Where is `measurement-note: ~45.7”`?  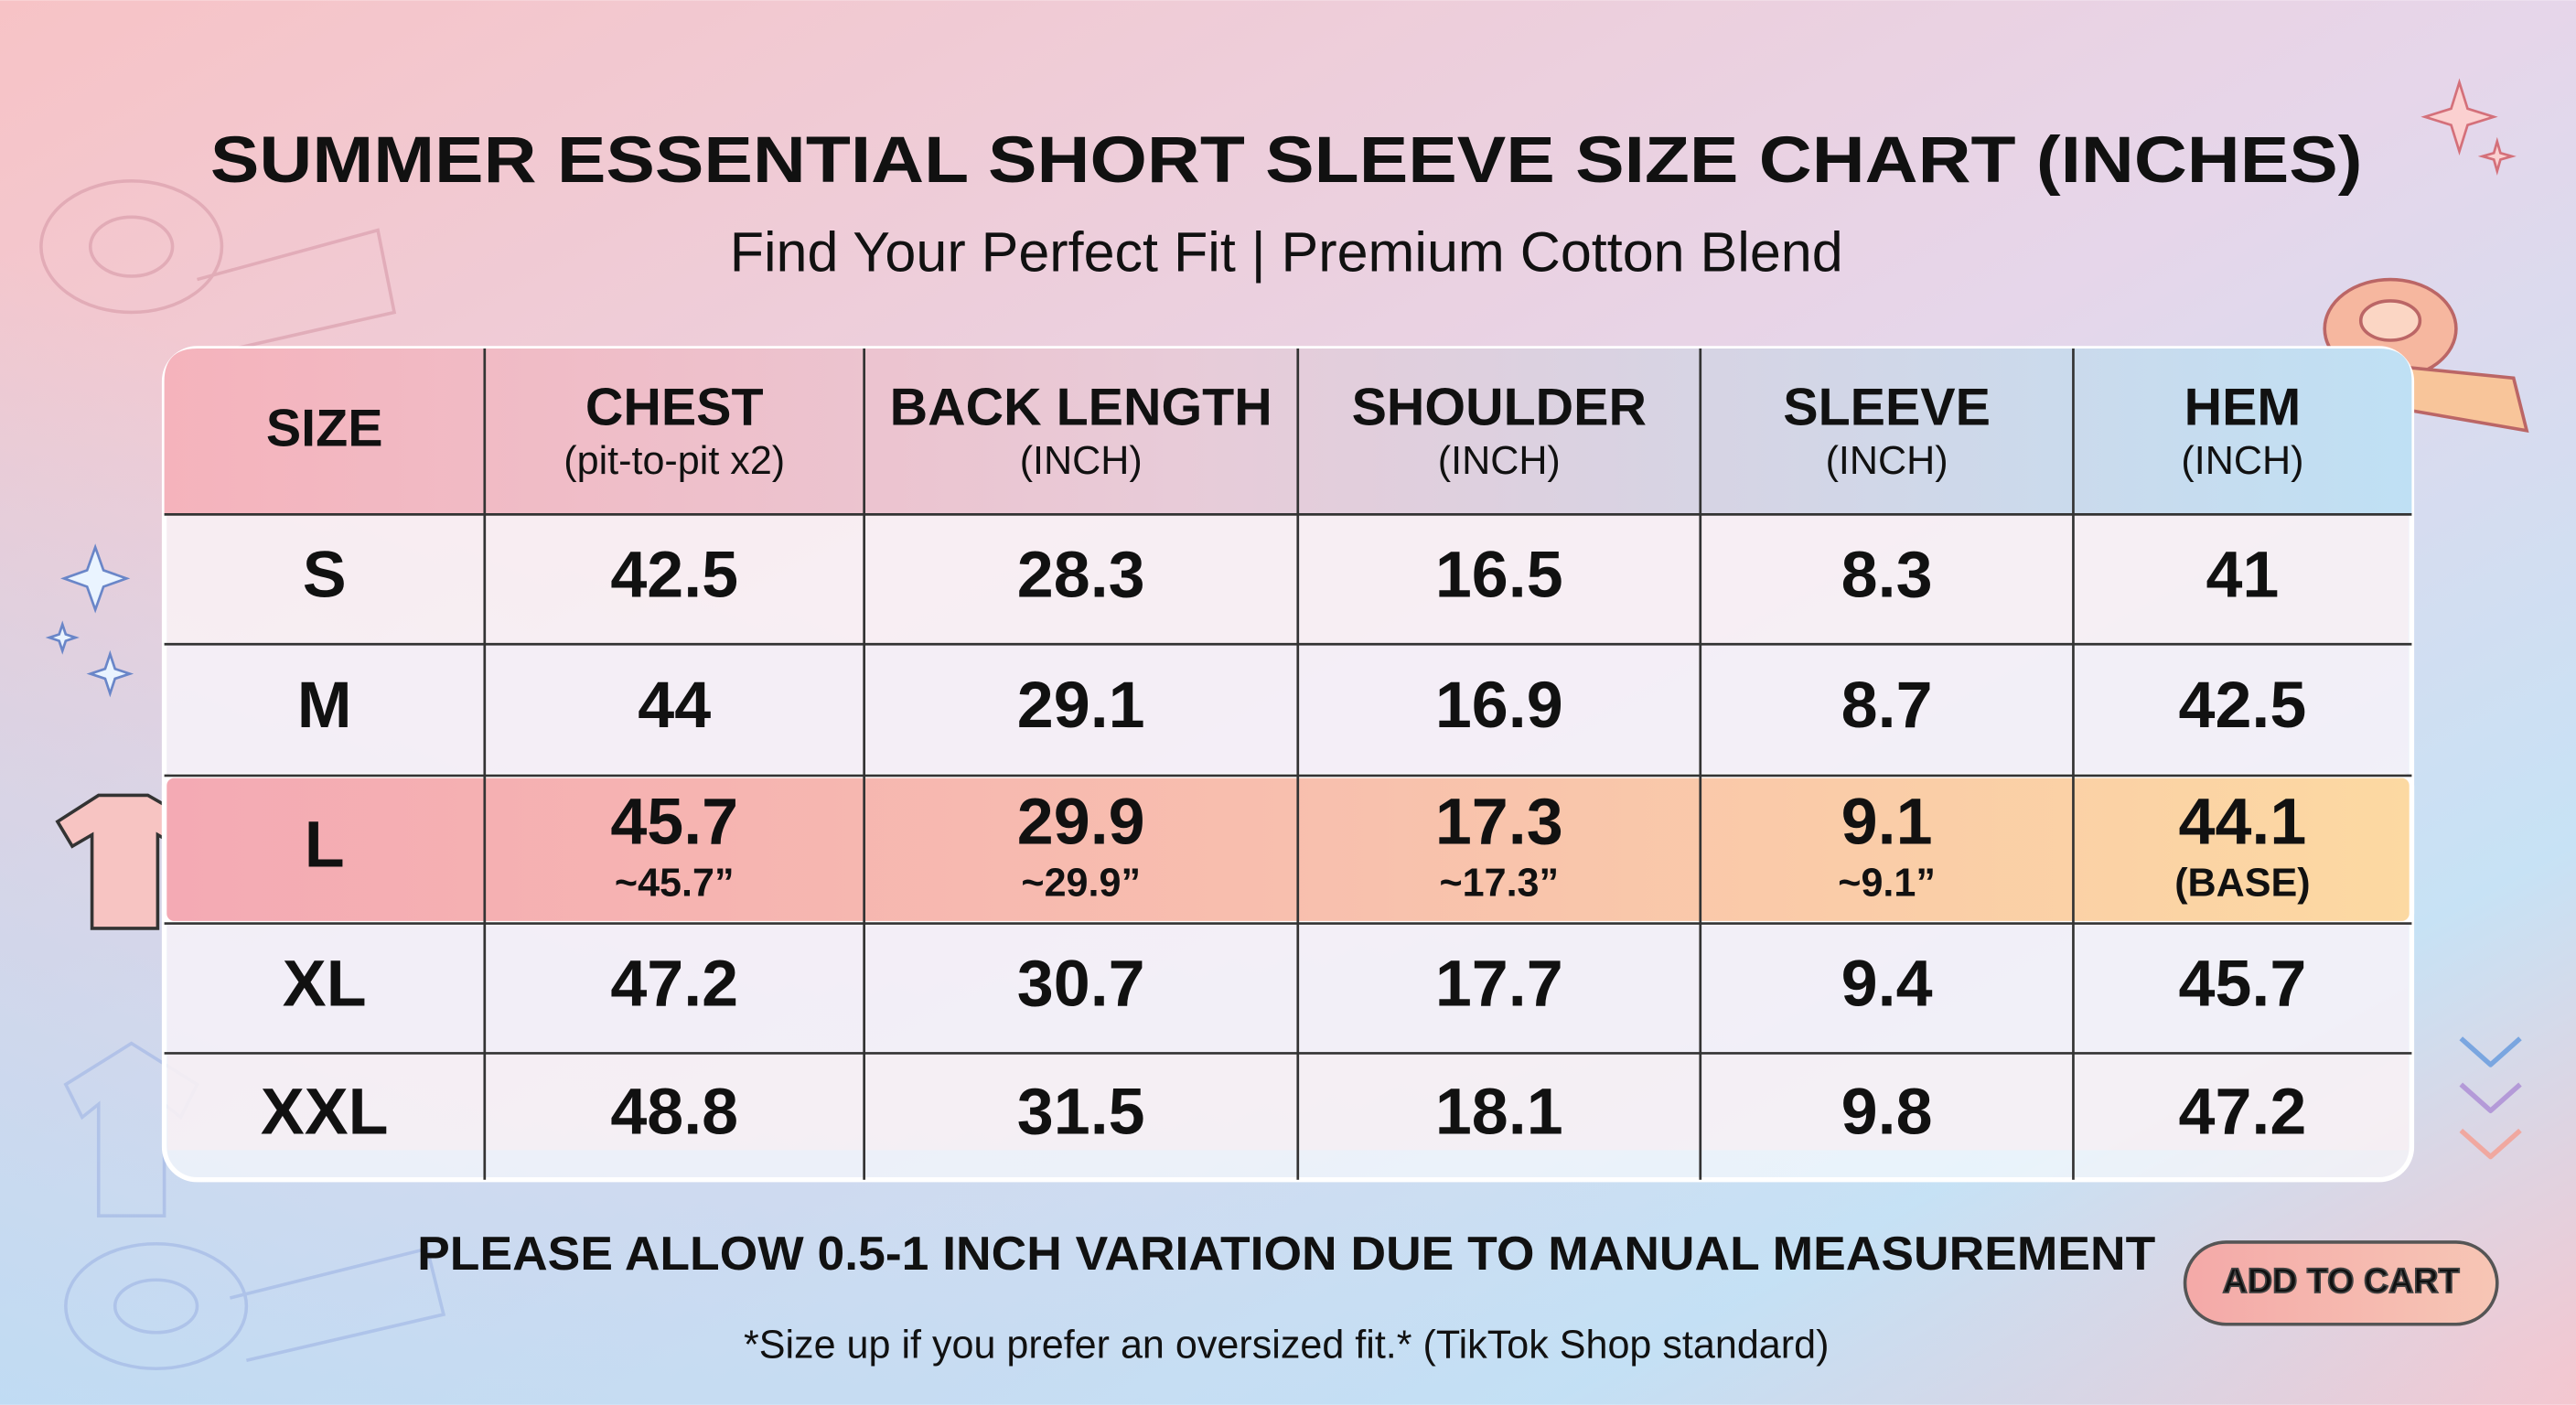
measurement-note: ~45.7” is located at coordinates (675, 884).